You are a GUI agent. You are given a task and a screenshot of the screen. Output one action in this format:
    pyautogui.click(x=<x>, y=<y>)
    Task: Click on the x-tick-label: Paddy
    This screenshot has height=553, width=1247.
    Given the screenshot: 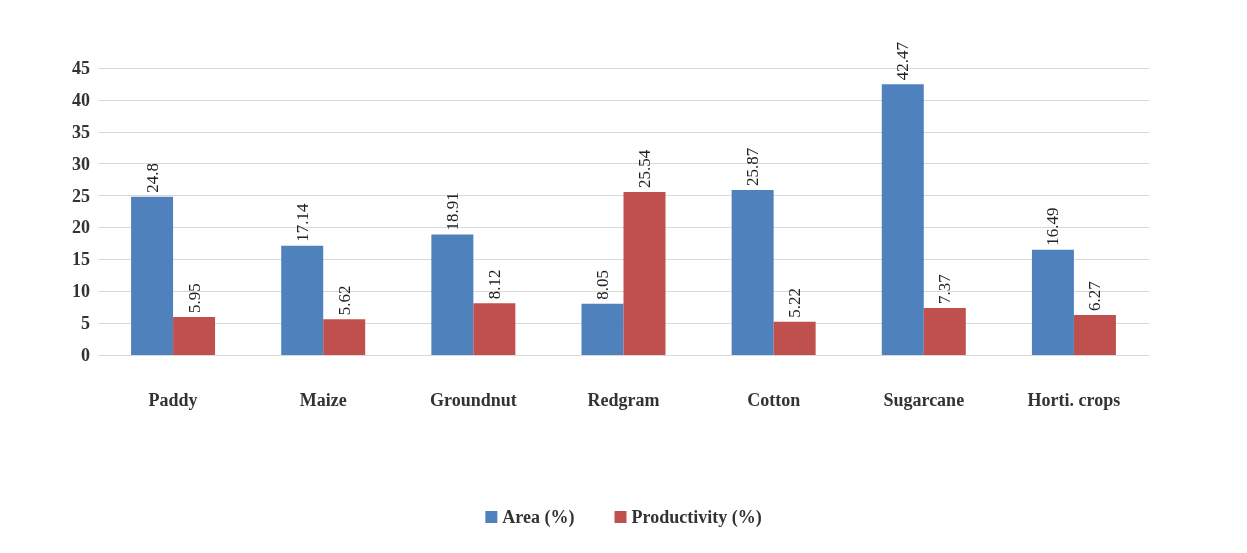 What is the action you would take?
    pyautogui.click(x=173, y=400)
    